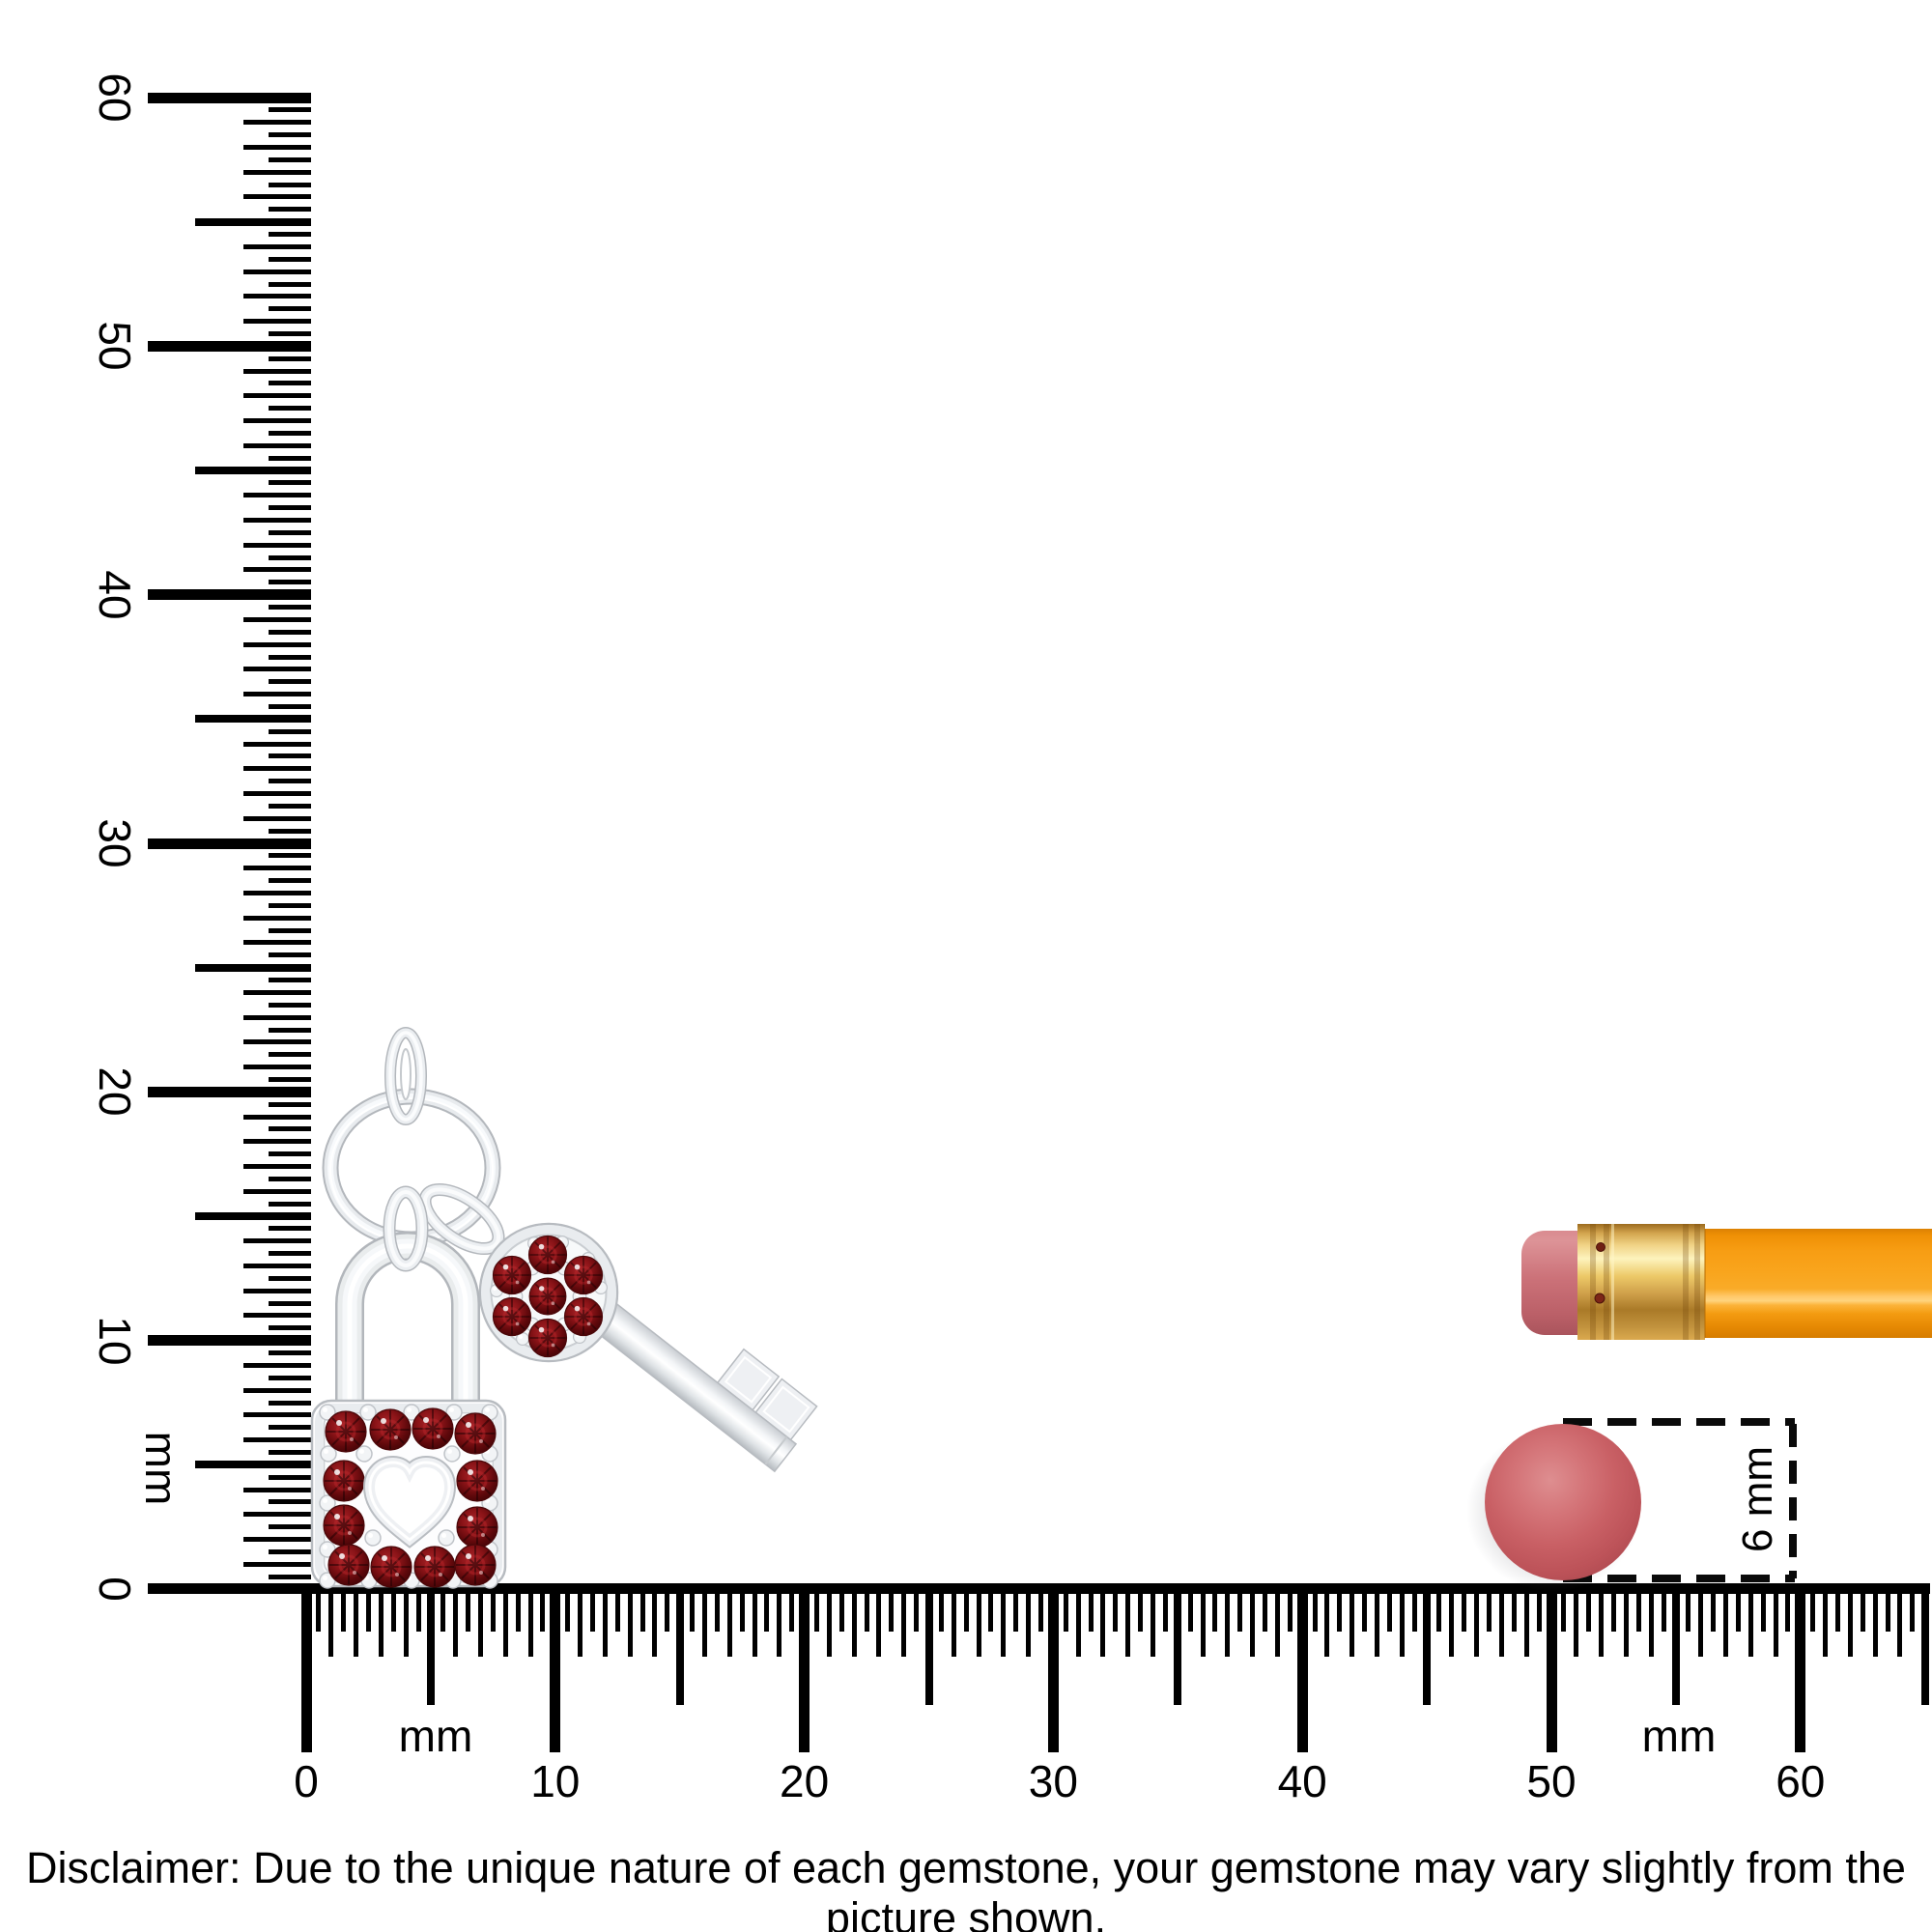  I want to click on vertical-tick-34.5, so click(290, 731).